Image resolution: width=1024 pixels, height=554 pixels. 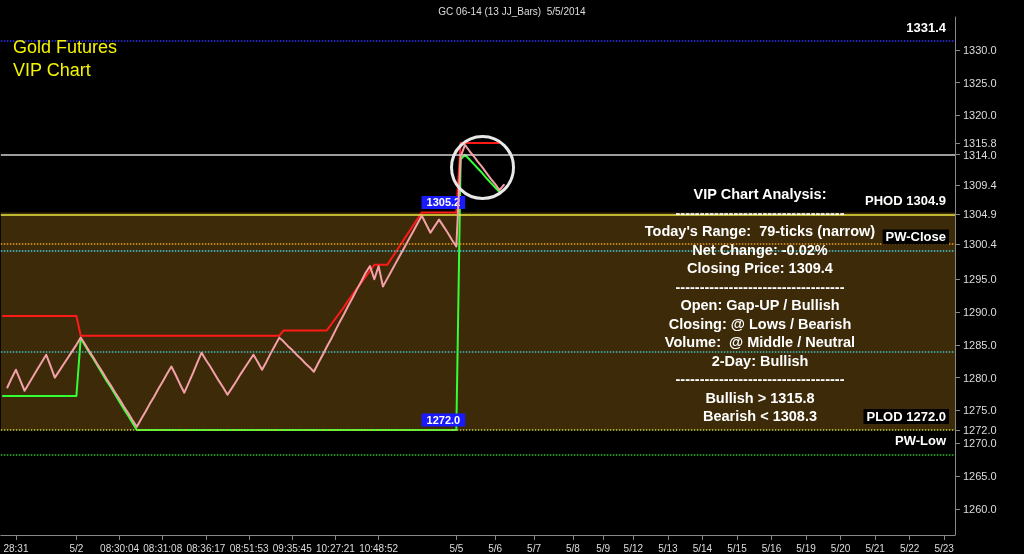 What do you see at coordinates (980, 377) in the screenshot?
I see `y-tick-label: 1280.0` at bounding box center [980, 377].